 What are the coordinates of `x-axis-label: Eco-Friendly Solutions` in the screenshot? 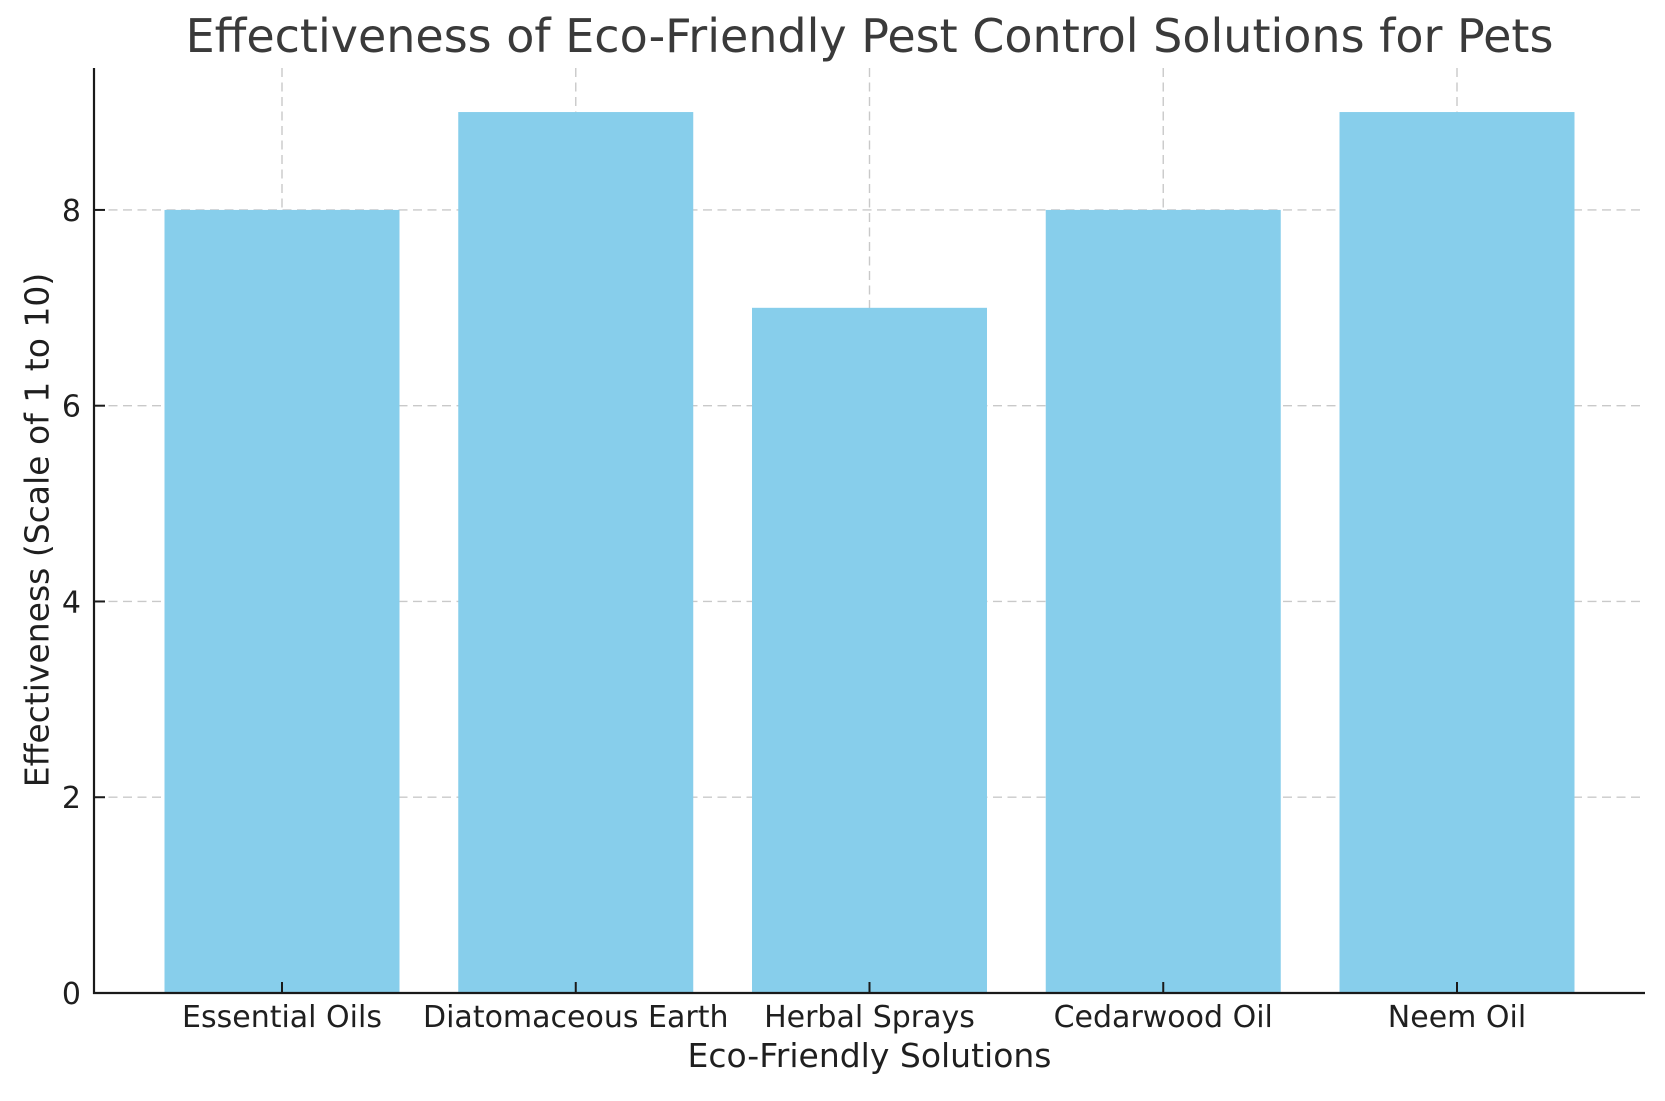 It's located at (869, 1055).